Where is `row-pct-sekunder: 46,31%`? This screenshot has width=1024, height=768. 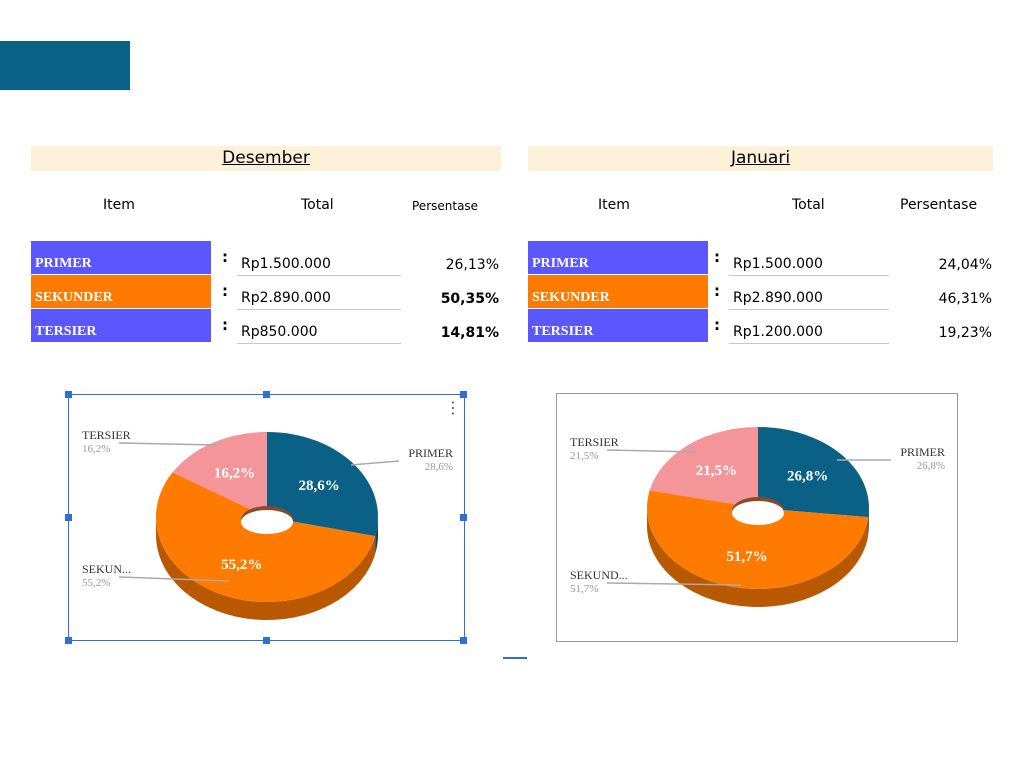
row-pct-sekunder: 46,31% is located at coordinates (965, 299).